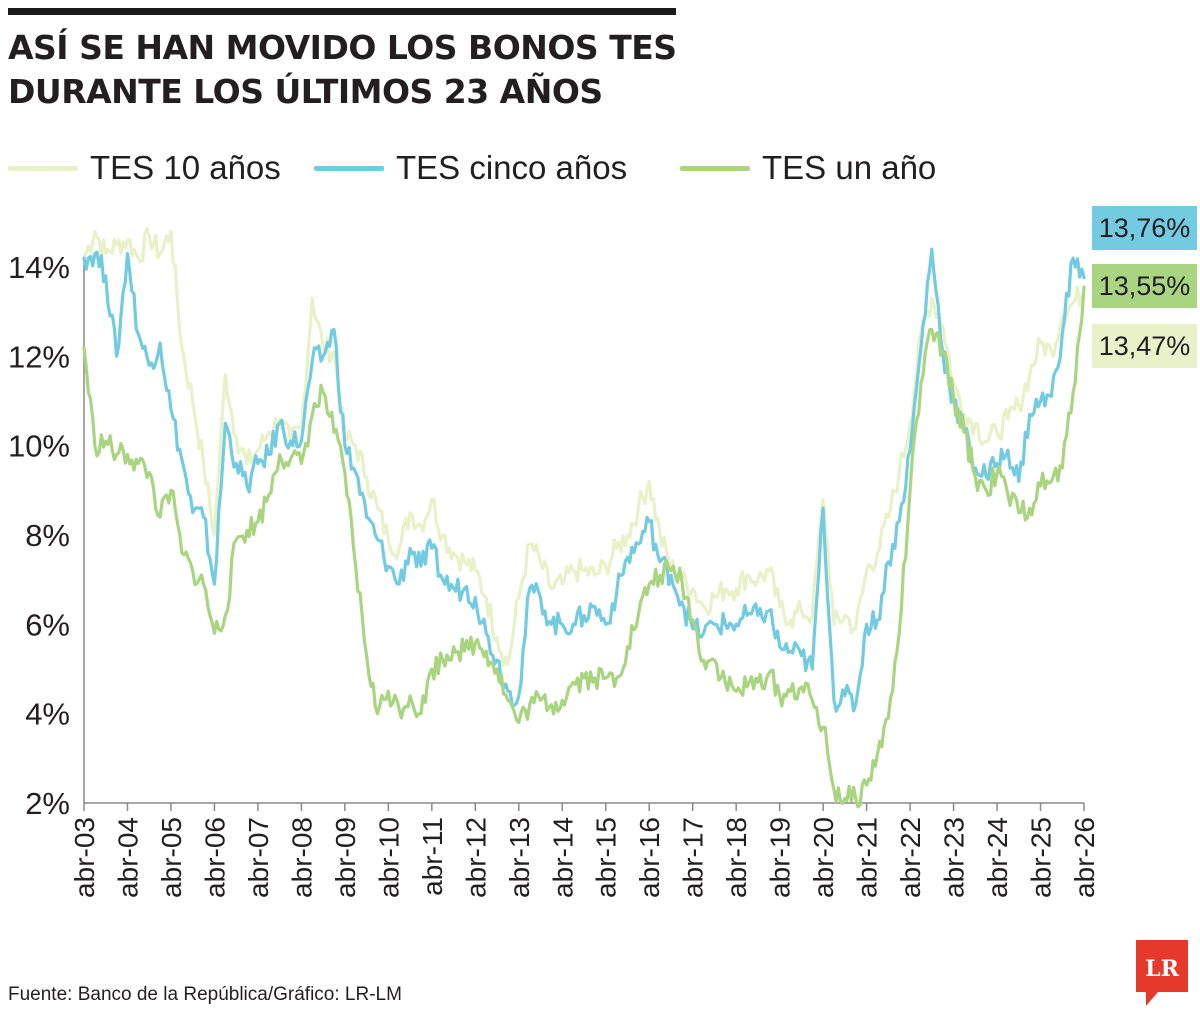 The image size is (1200, 1018). Describe the element at coordinates (47, 535) in the screenshot. I see `y-tick-label: 8%` at that location.